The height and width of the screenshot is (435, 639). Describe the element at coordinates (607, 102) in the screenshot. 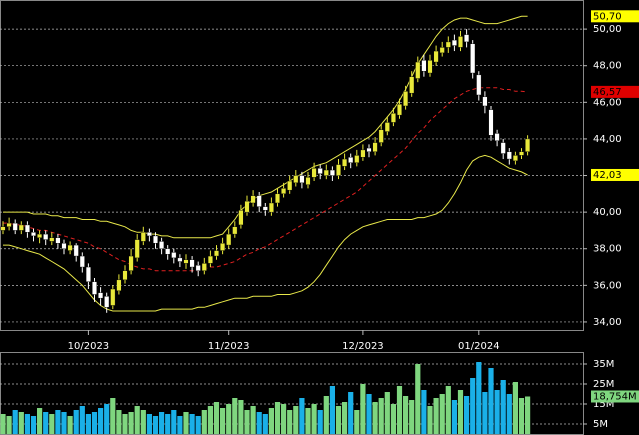

I see `y-tick-label: 46,00` at that location.